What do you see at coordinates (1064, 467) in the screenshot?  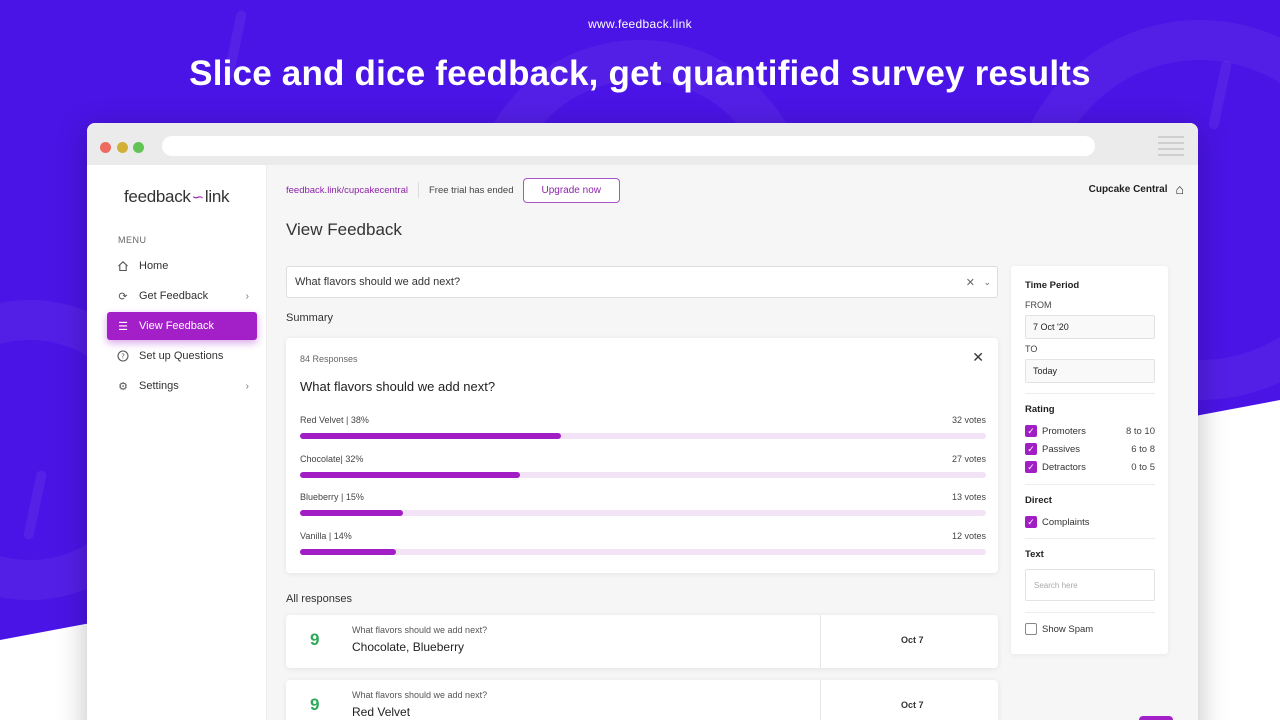 I see `checkbox-label: Detractors` at bounding box center [1064, 467].